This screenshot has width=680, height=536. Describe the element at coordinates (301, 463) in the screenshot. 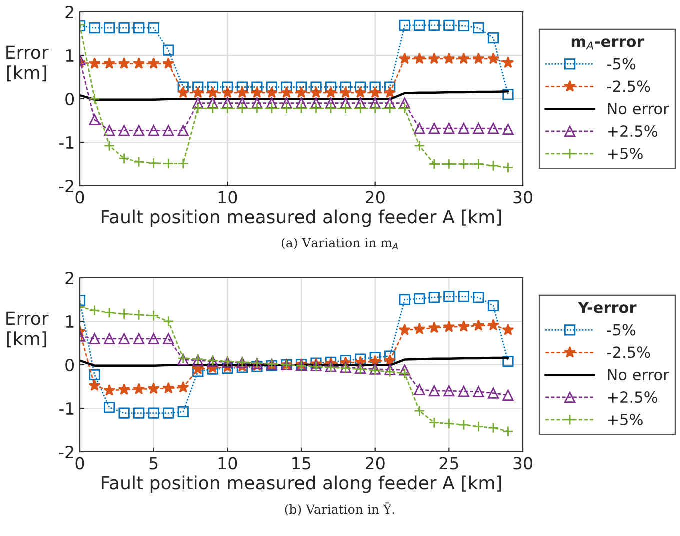

I see `x-tick-label: 15` at that location.